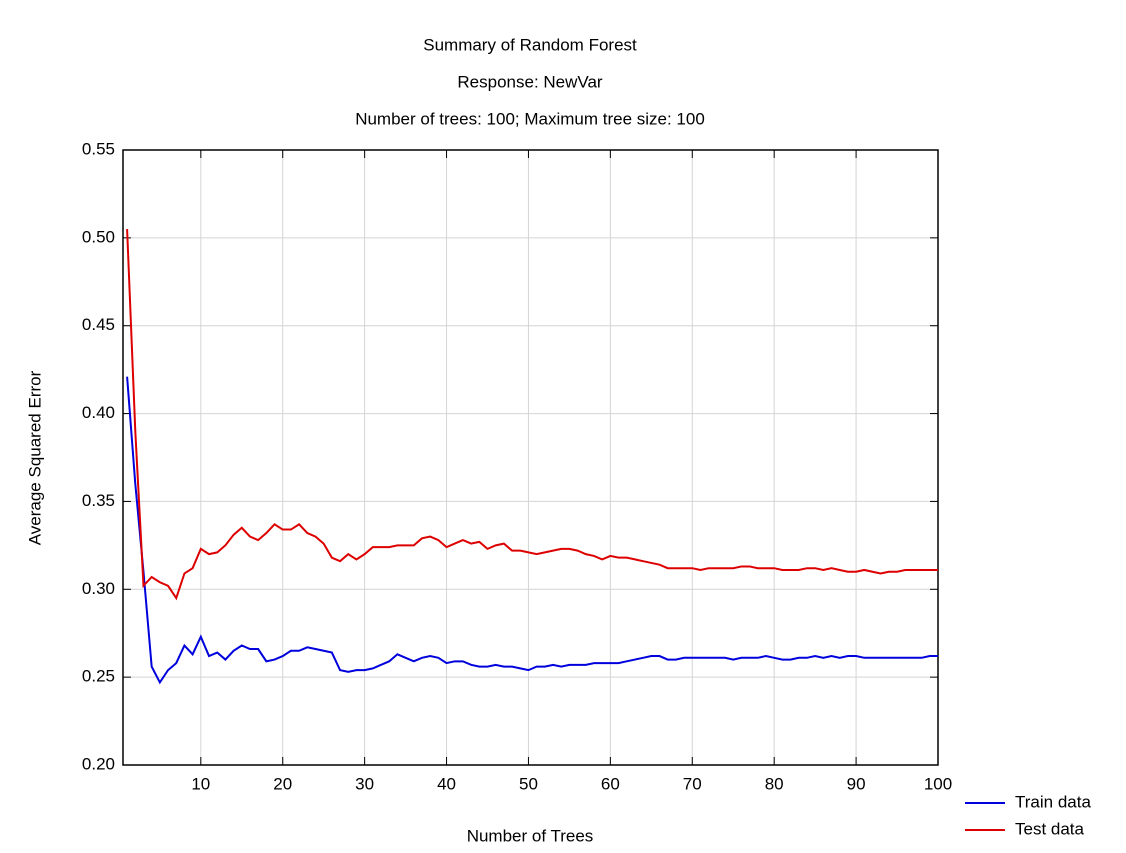 The image size is (1126, 853). I want to click on x-tick-label: 20, so click(282, 783).